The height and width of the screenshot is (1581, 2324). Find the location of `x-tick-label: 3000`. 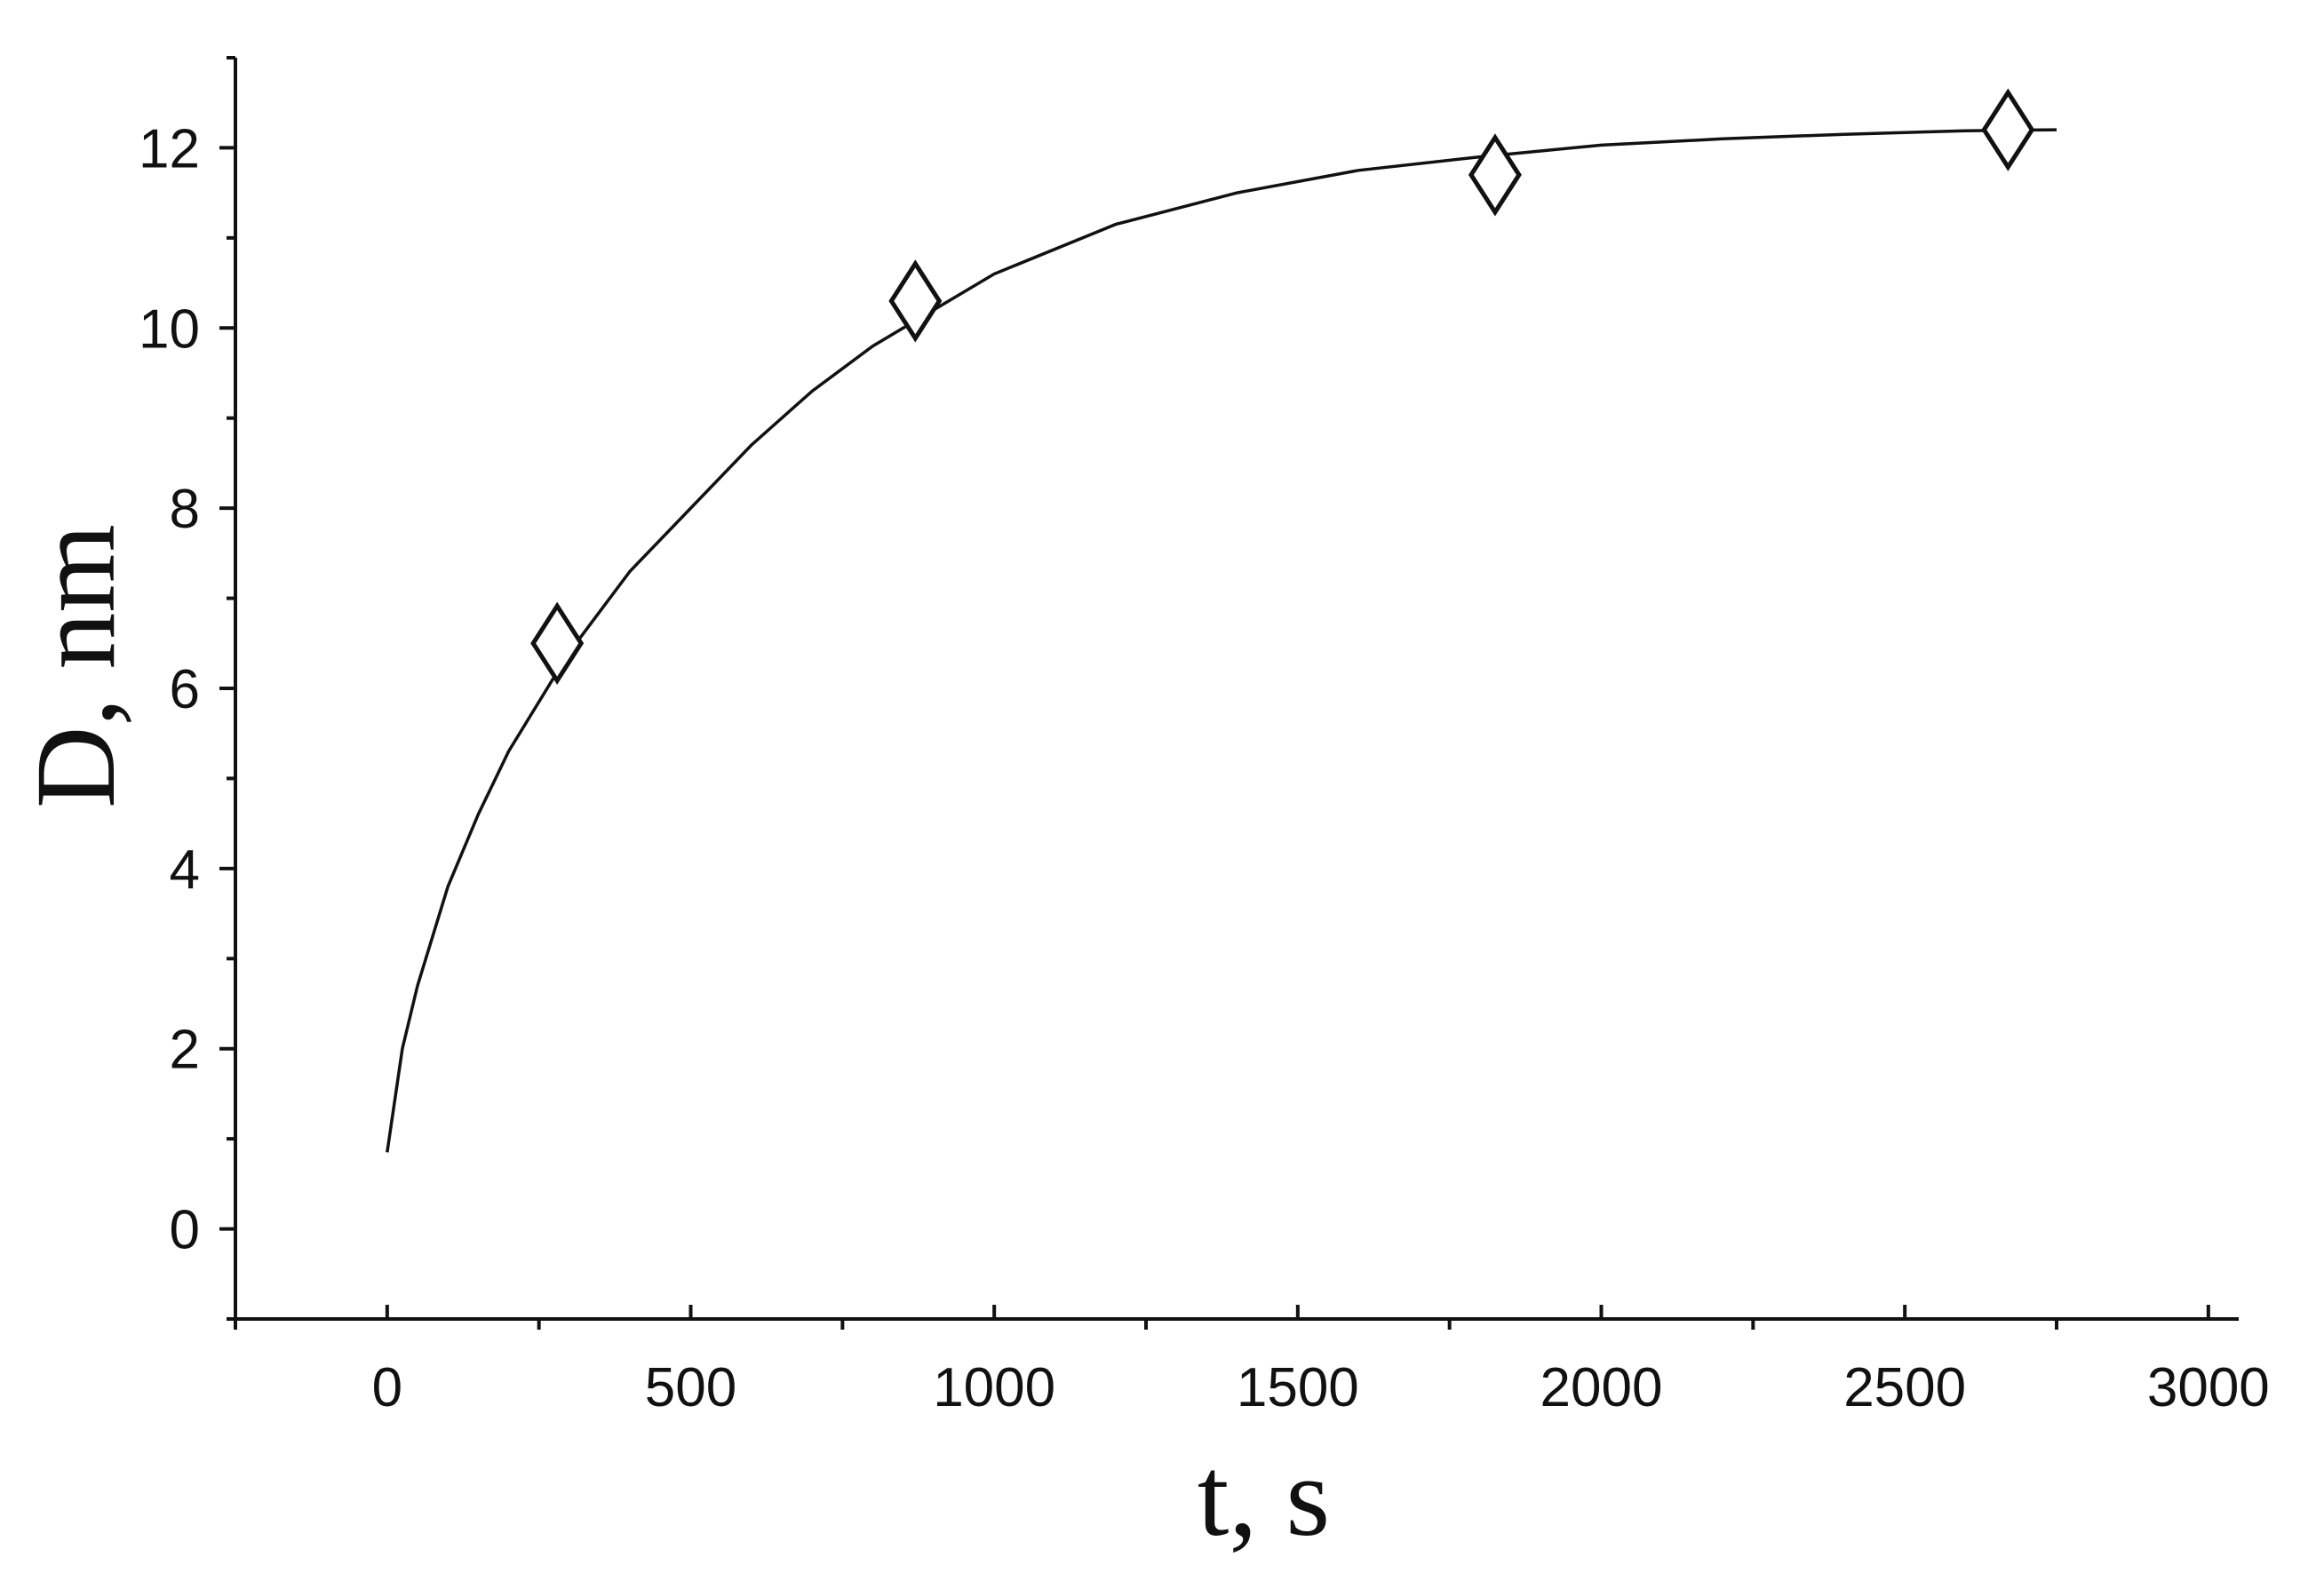

x-tick-label: 3000 is located at coordinates (2208, 1388).